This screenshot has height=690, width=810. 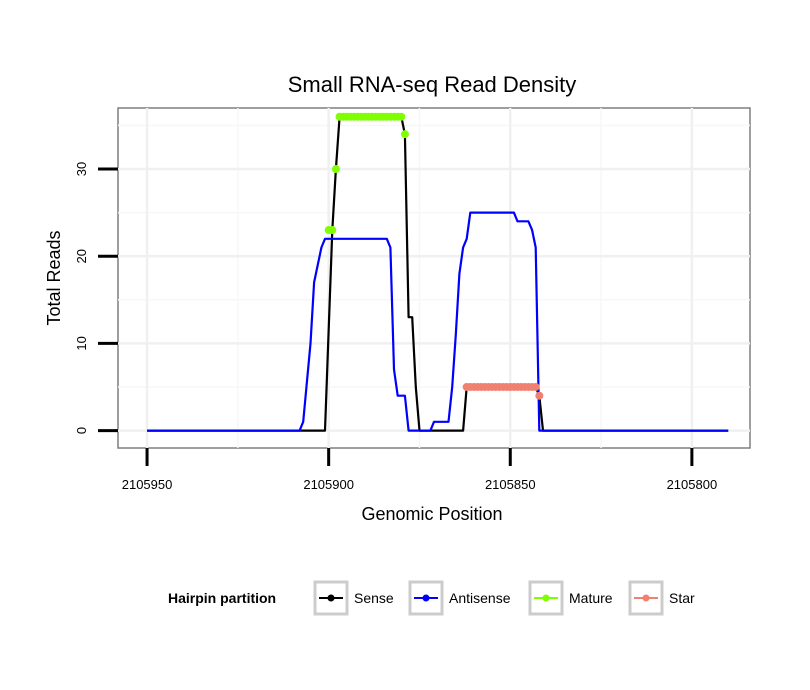 I want to click on y-tick-label: 10, so click(x=81, y=343).